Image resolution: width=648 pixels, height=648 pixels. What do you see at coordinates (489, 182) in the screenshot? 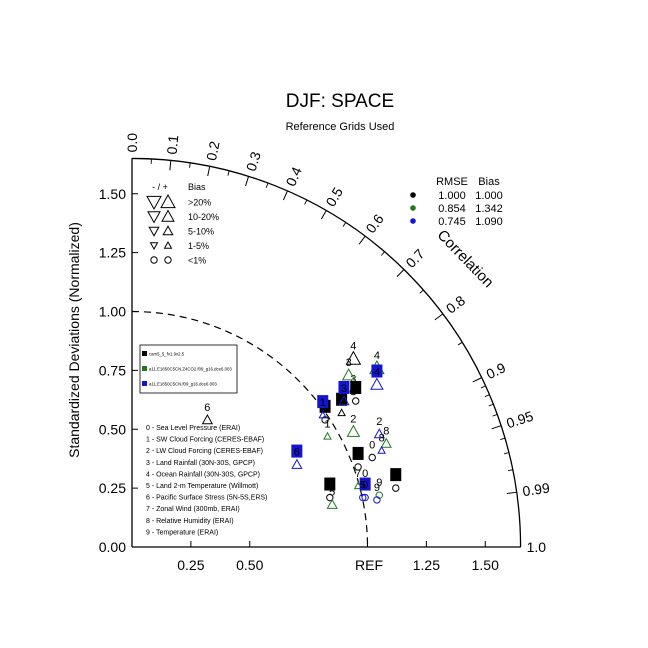
I see `stats-bias-header: Bias` at bounding box center [489, 182].